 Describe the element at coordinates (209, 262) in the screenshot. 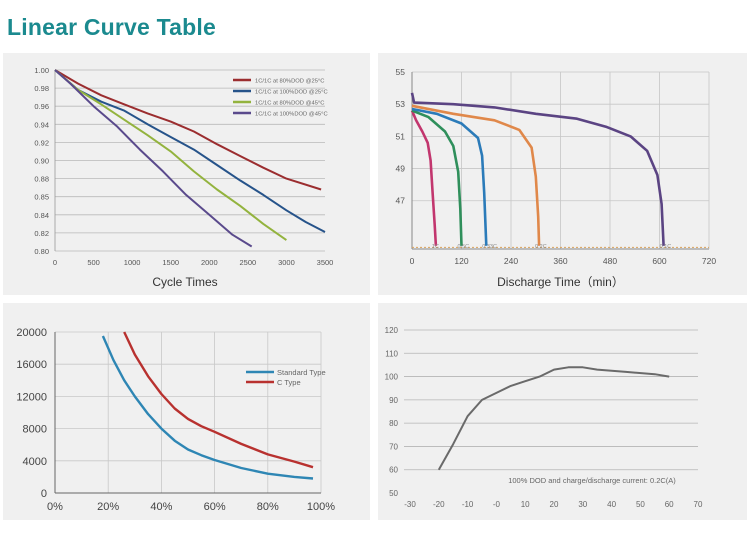

I see `x-tick-label: 2000` at that location.